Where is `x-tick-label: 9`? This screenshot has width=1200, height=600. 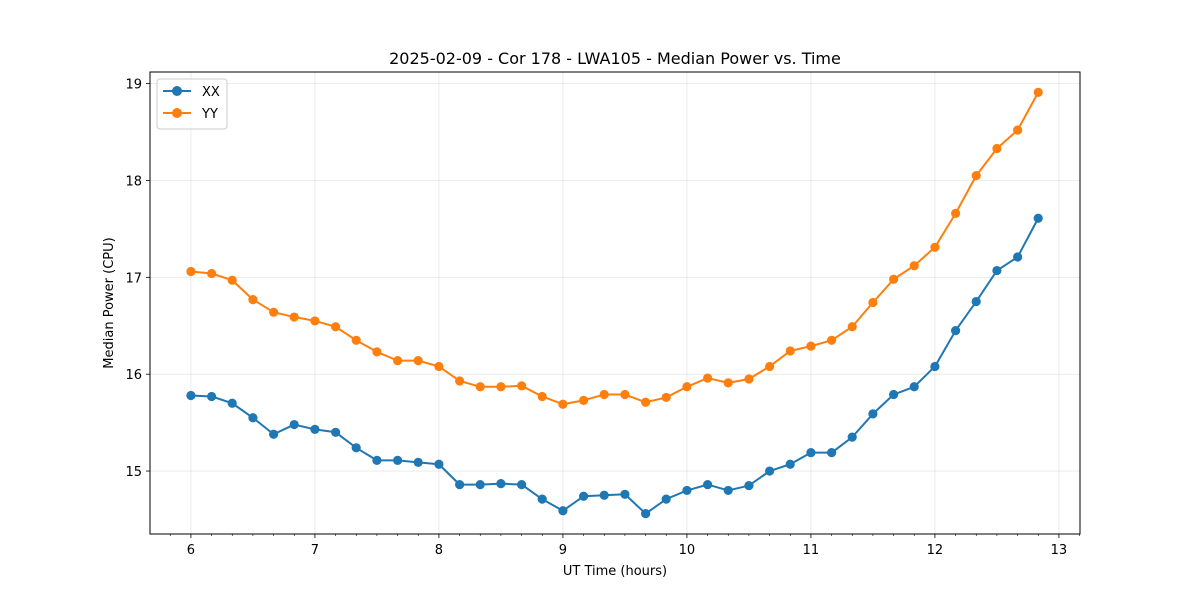
x-tick-label: 9 is located at coordinates (563, 550).